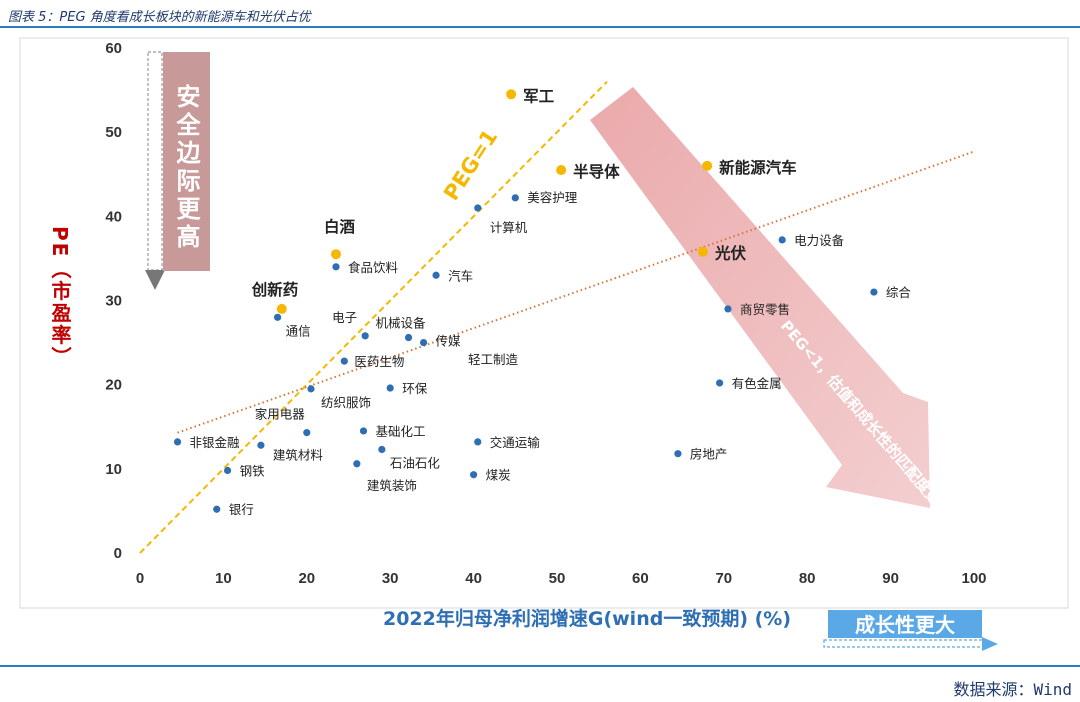 The image size is (1080, 702). I want to click on y-tick-label: 40, so click(113, 216).